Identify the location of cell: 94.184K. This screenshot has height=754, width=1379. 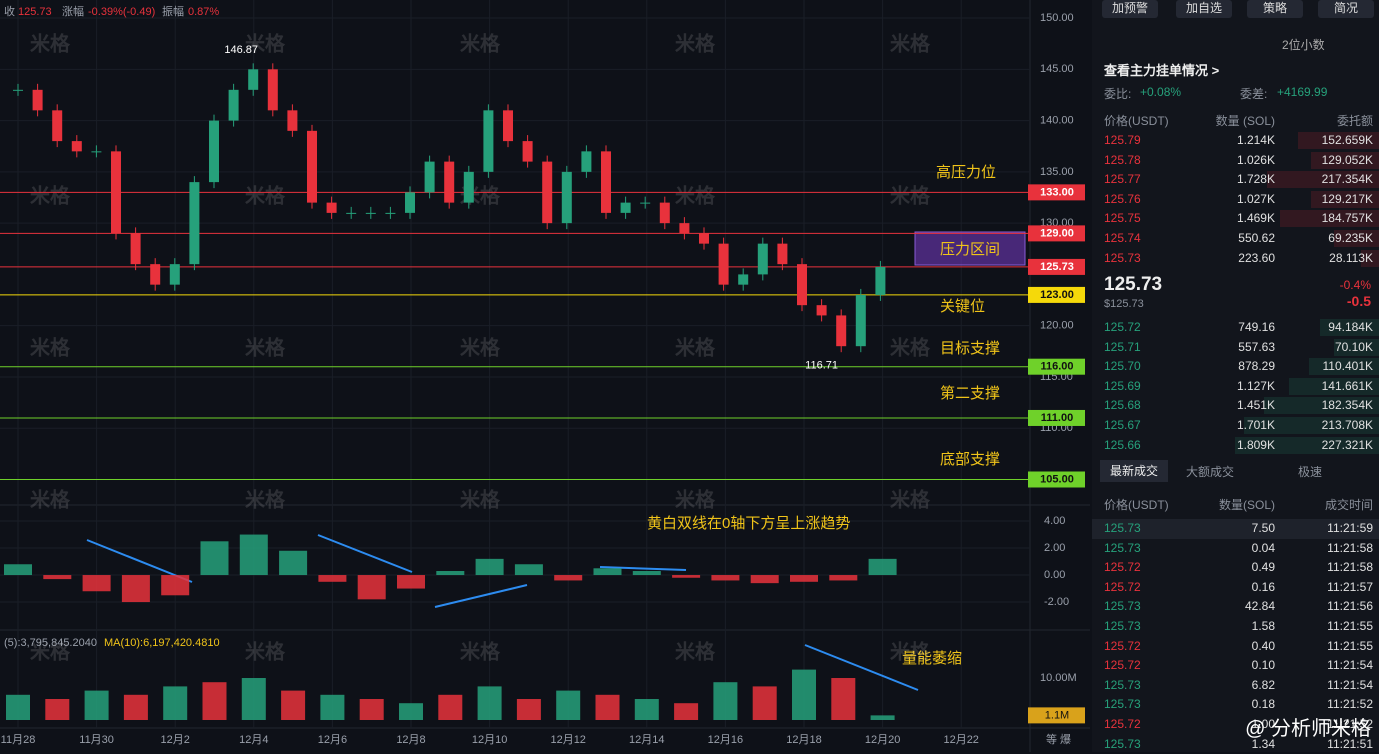
(1350, 327).